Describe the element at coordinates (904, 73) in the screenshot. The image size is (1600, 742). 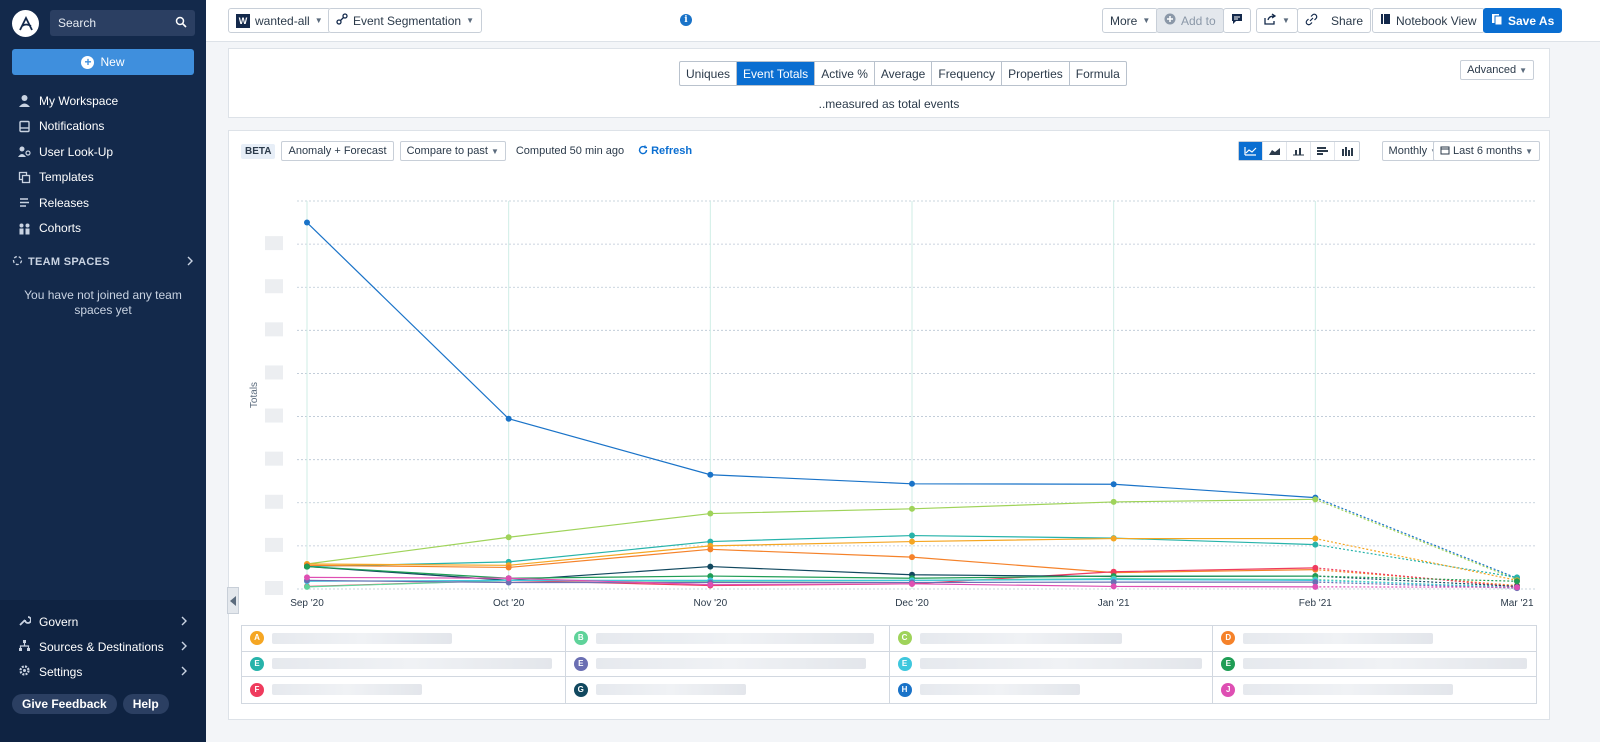
I see `tab-average: Average` at that location.